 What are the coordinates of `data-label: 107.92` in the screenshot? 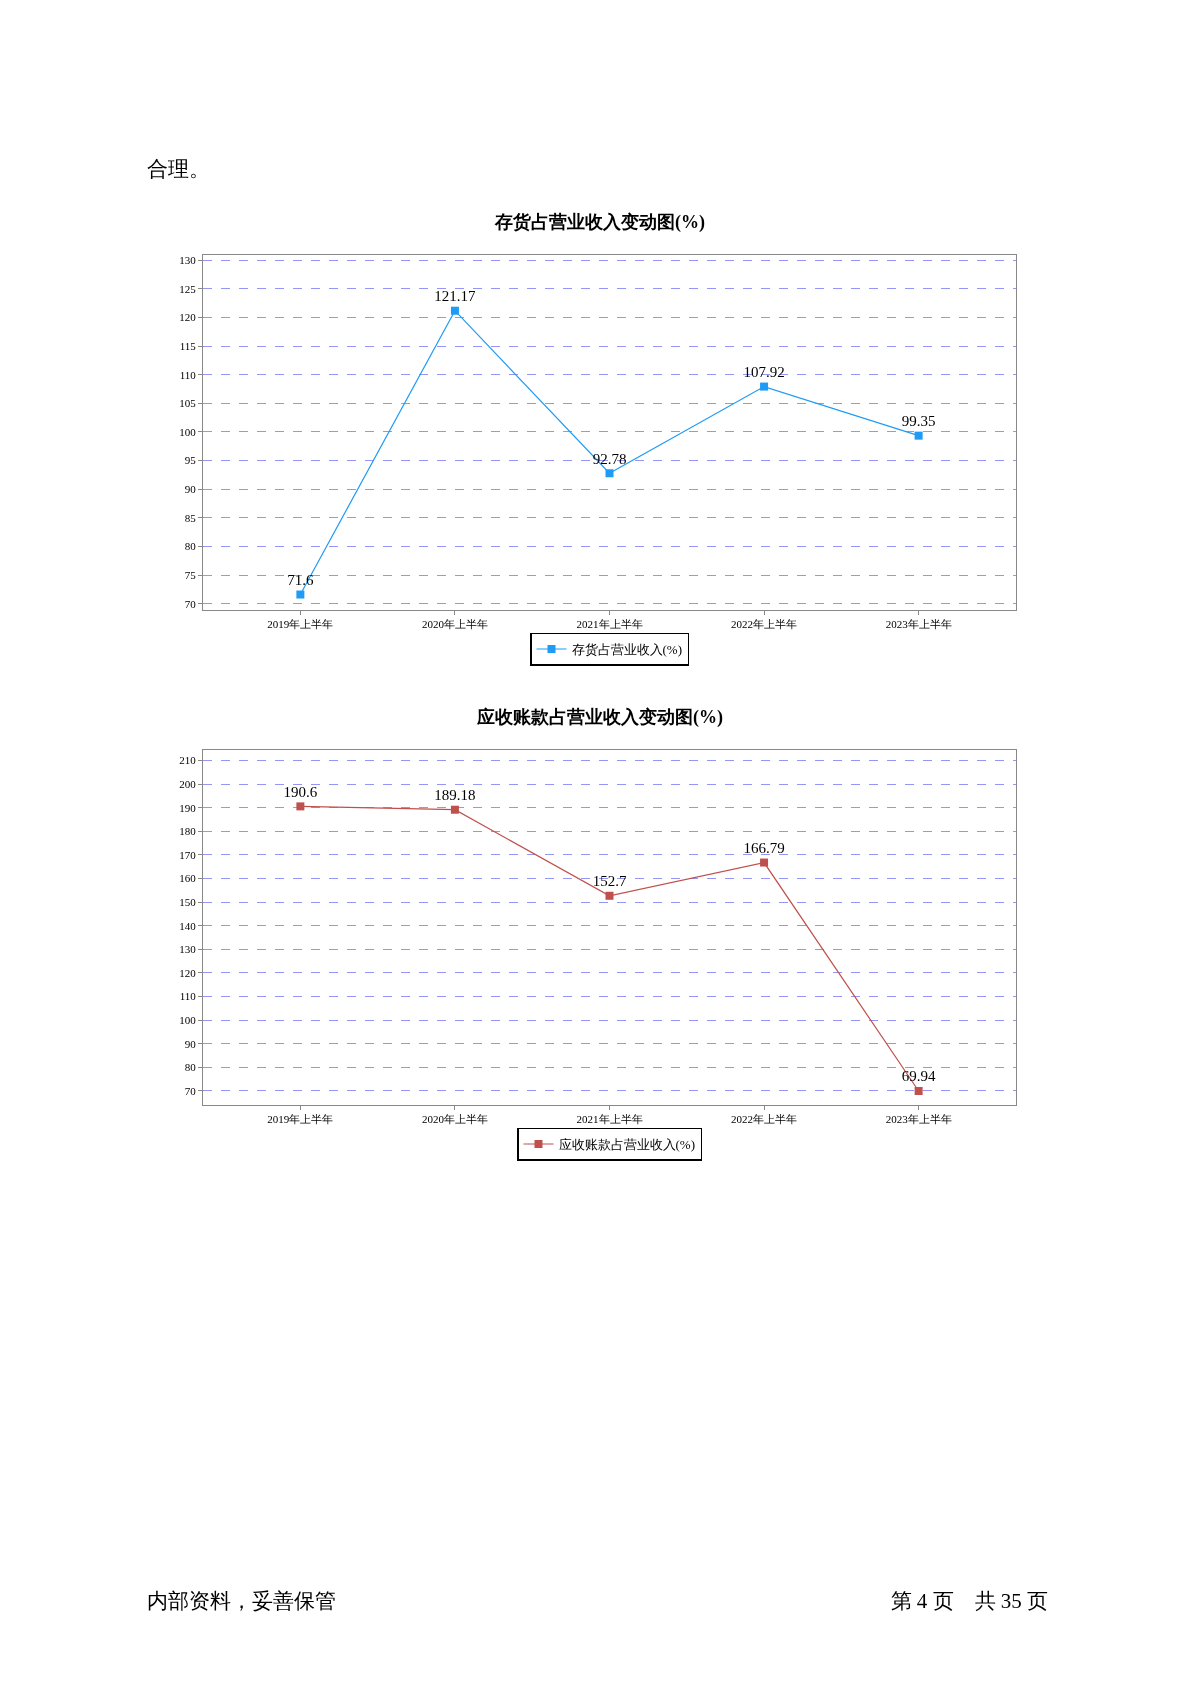 It's located at (764, 371).